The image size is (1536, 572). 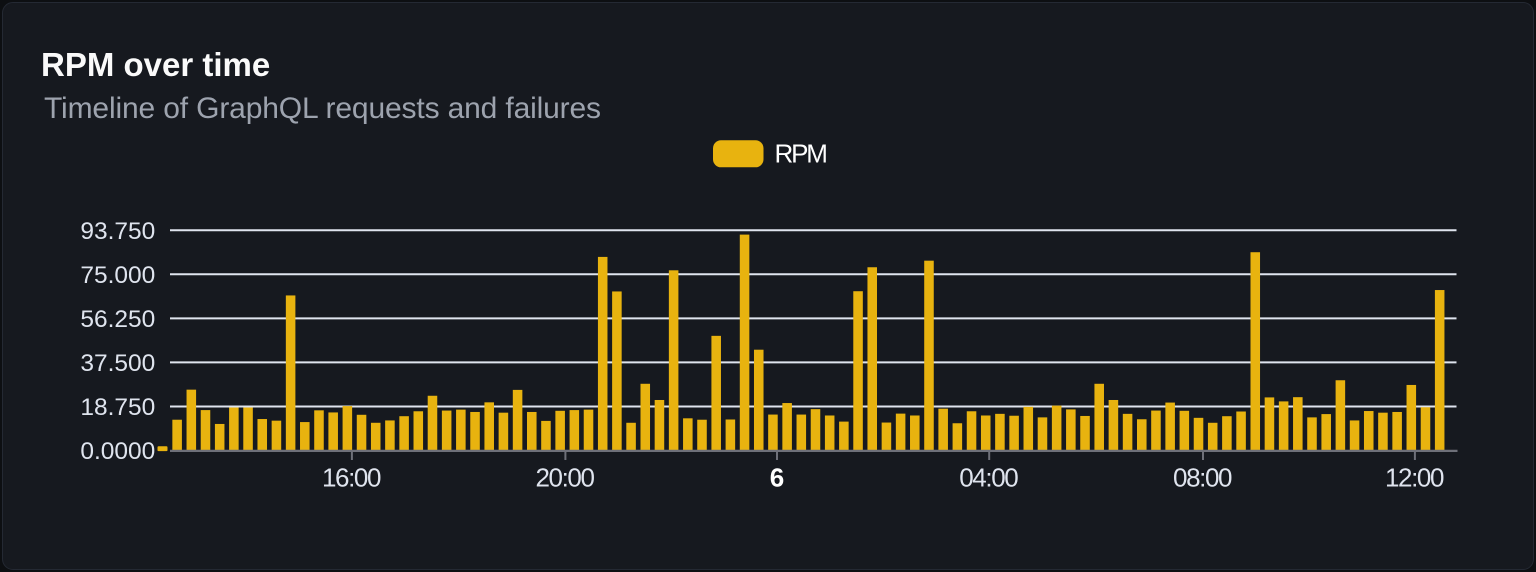 I want to click on svg-text: 6, so click(x=777, y=477).